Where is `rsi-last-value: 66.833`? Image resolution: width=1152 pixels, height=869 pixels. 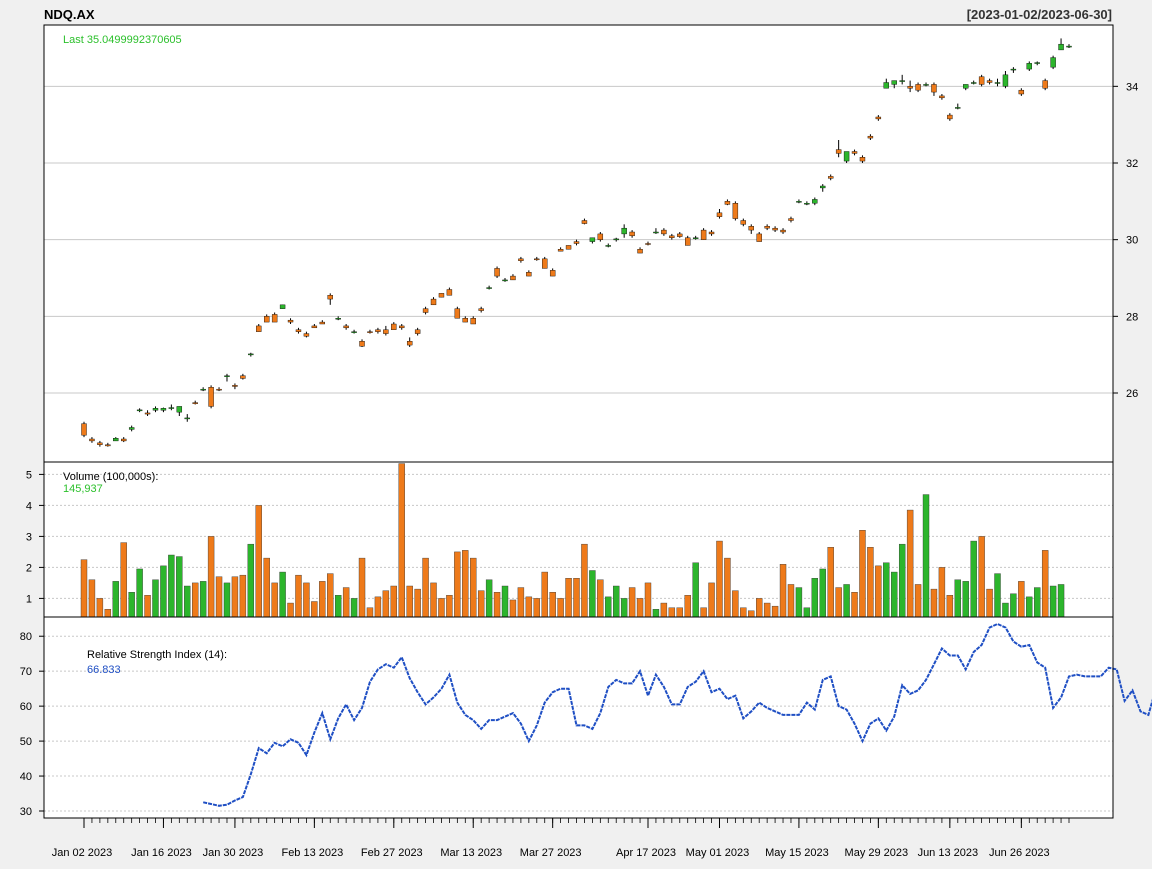 rsi-last-value: 66.833 is located at coordinates (104, 670).